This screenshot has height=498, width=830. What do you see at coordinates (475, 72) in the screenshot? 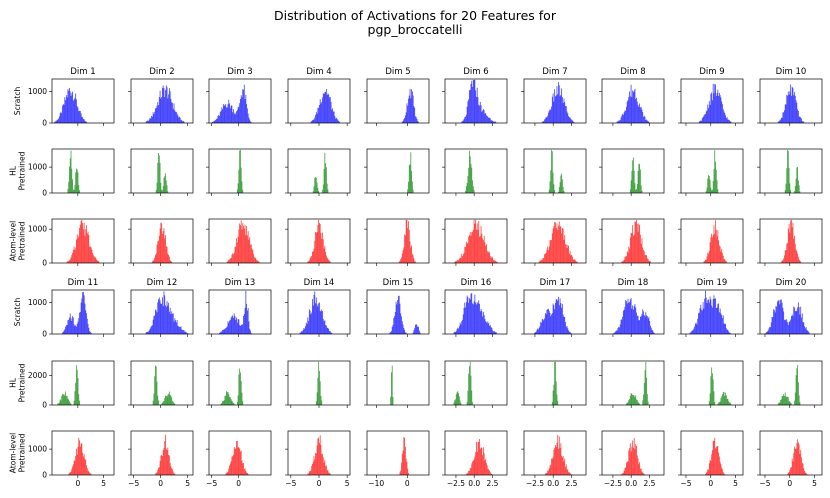
I see `panel-title: Dim 6` at bounding box center [475, 72].